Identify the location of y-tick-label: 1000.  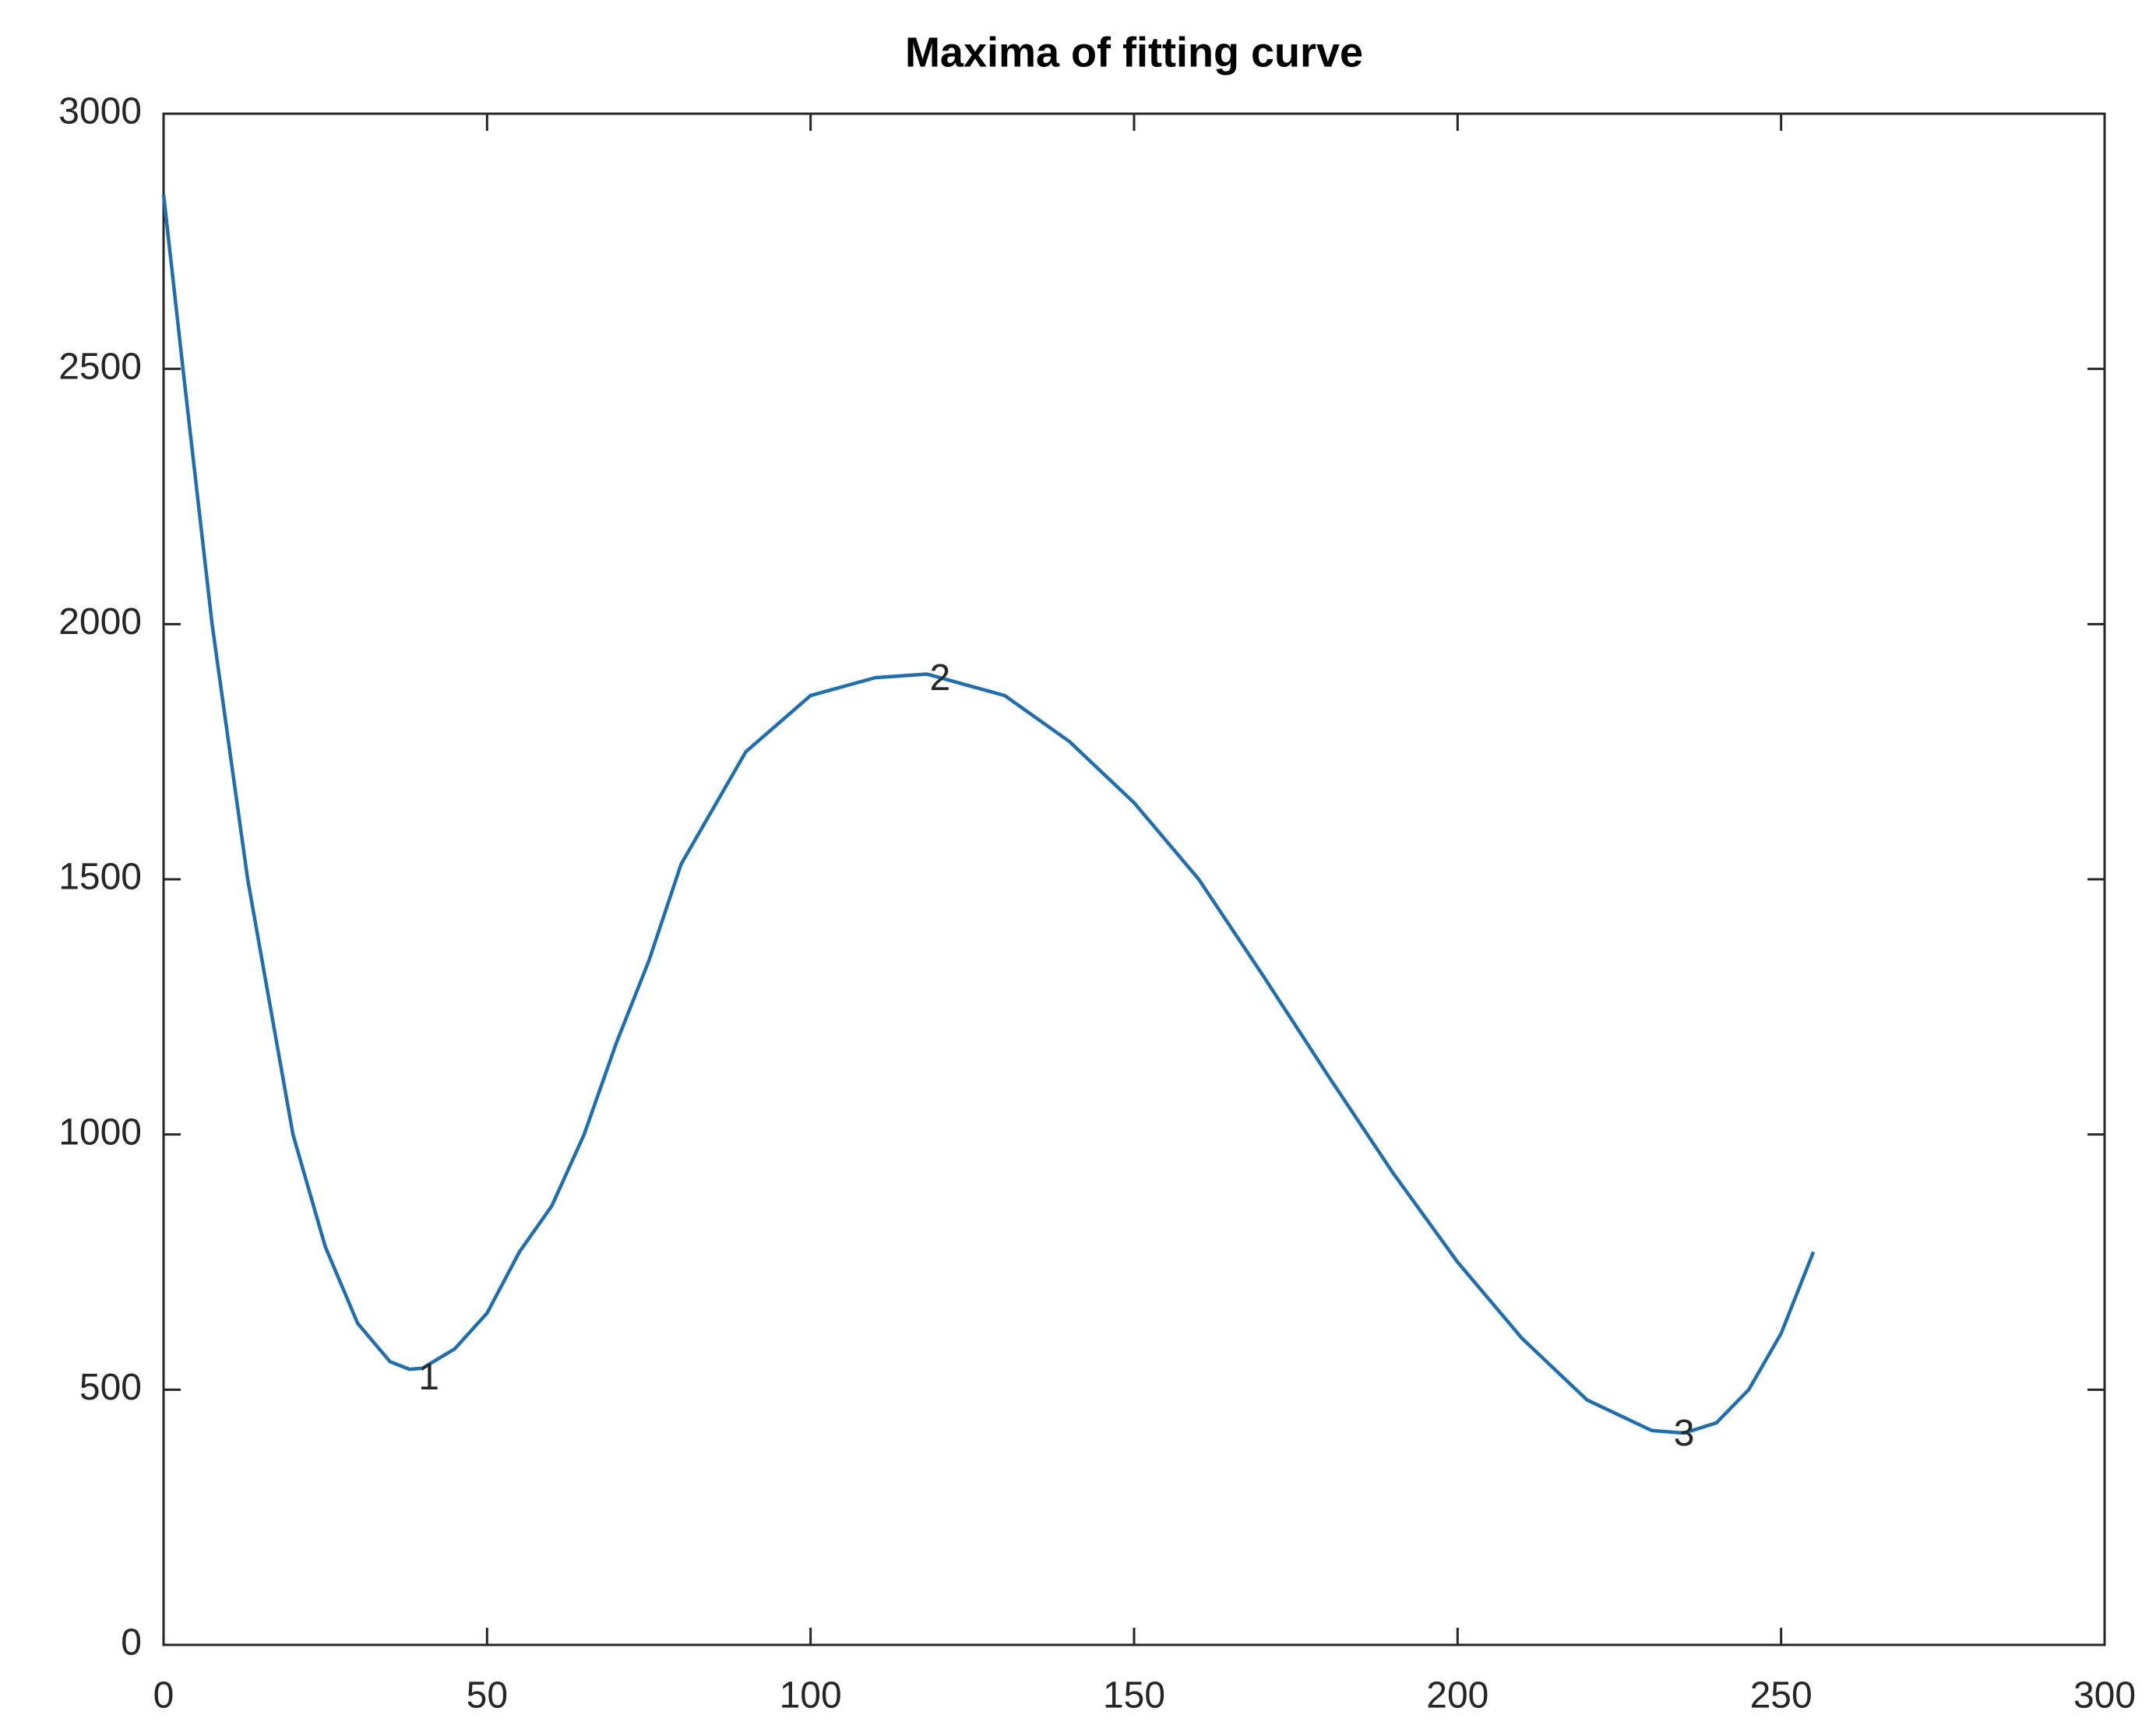
(100, 1132).